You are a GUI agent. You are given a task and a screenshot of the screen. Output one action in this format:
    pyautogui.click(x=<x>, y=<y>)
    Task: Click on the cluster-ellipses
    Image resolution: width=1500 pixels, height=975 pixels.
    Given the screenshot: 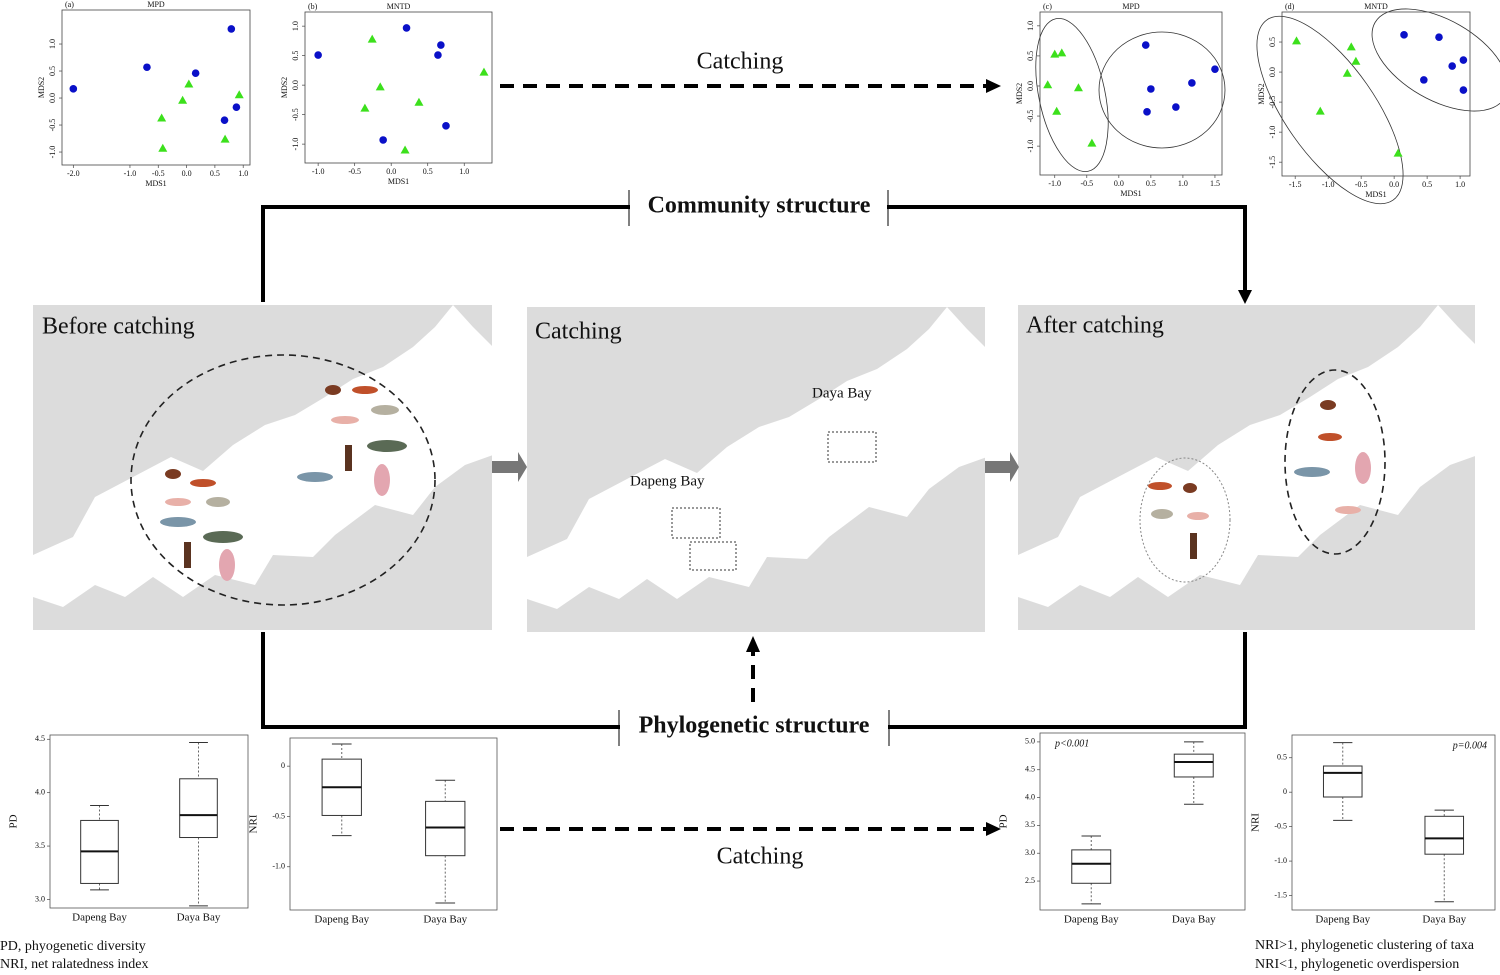 What is the action you would take?
    pyautogui.click(x=1267, y=106)
    